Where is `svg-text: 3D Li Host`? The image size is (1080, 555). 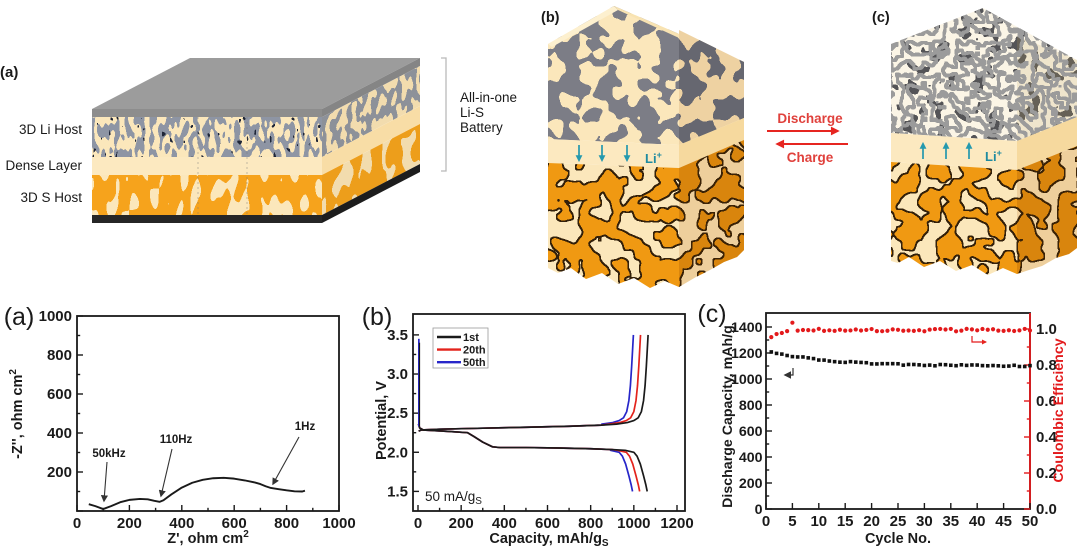 svg-text: 3D Li Host is located at coordinates (50, 129).